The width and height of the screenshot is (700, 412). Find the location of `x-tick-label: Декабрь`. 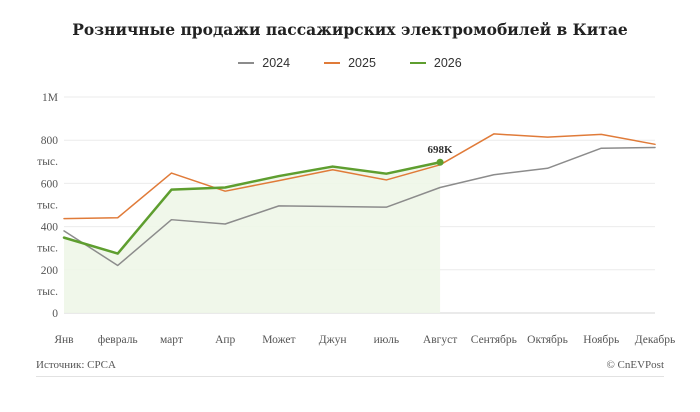

x-tick-label: Декабрь is located at coordinates (655, 340).